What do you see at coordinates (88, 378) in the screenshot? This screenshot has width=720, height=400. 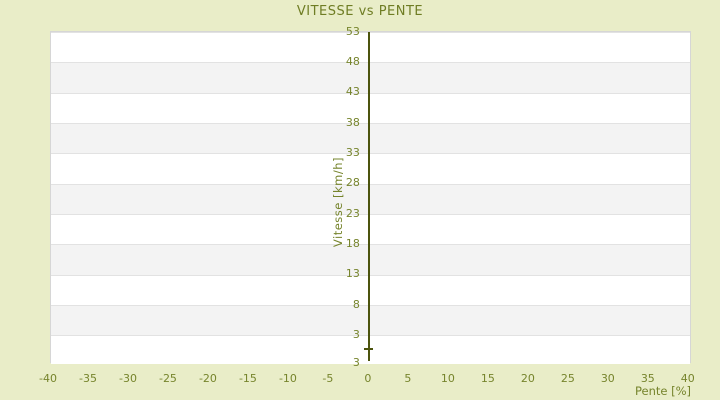 I see `x-tick-label: -35` at bounding box center [88, 378].